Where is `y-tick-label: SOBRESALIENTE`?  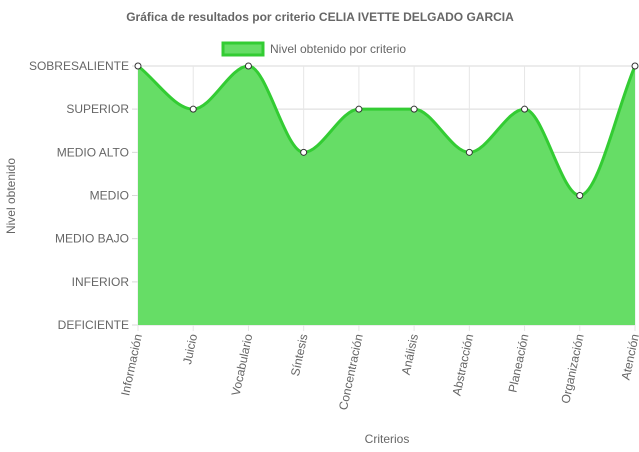
y-tick-label: SOBRESALIENTE is located at coordinates (79, 66).